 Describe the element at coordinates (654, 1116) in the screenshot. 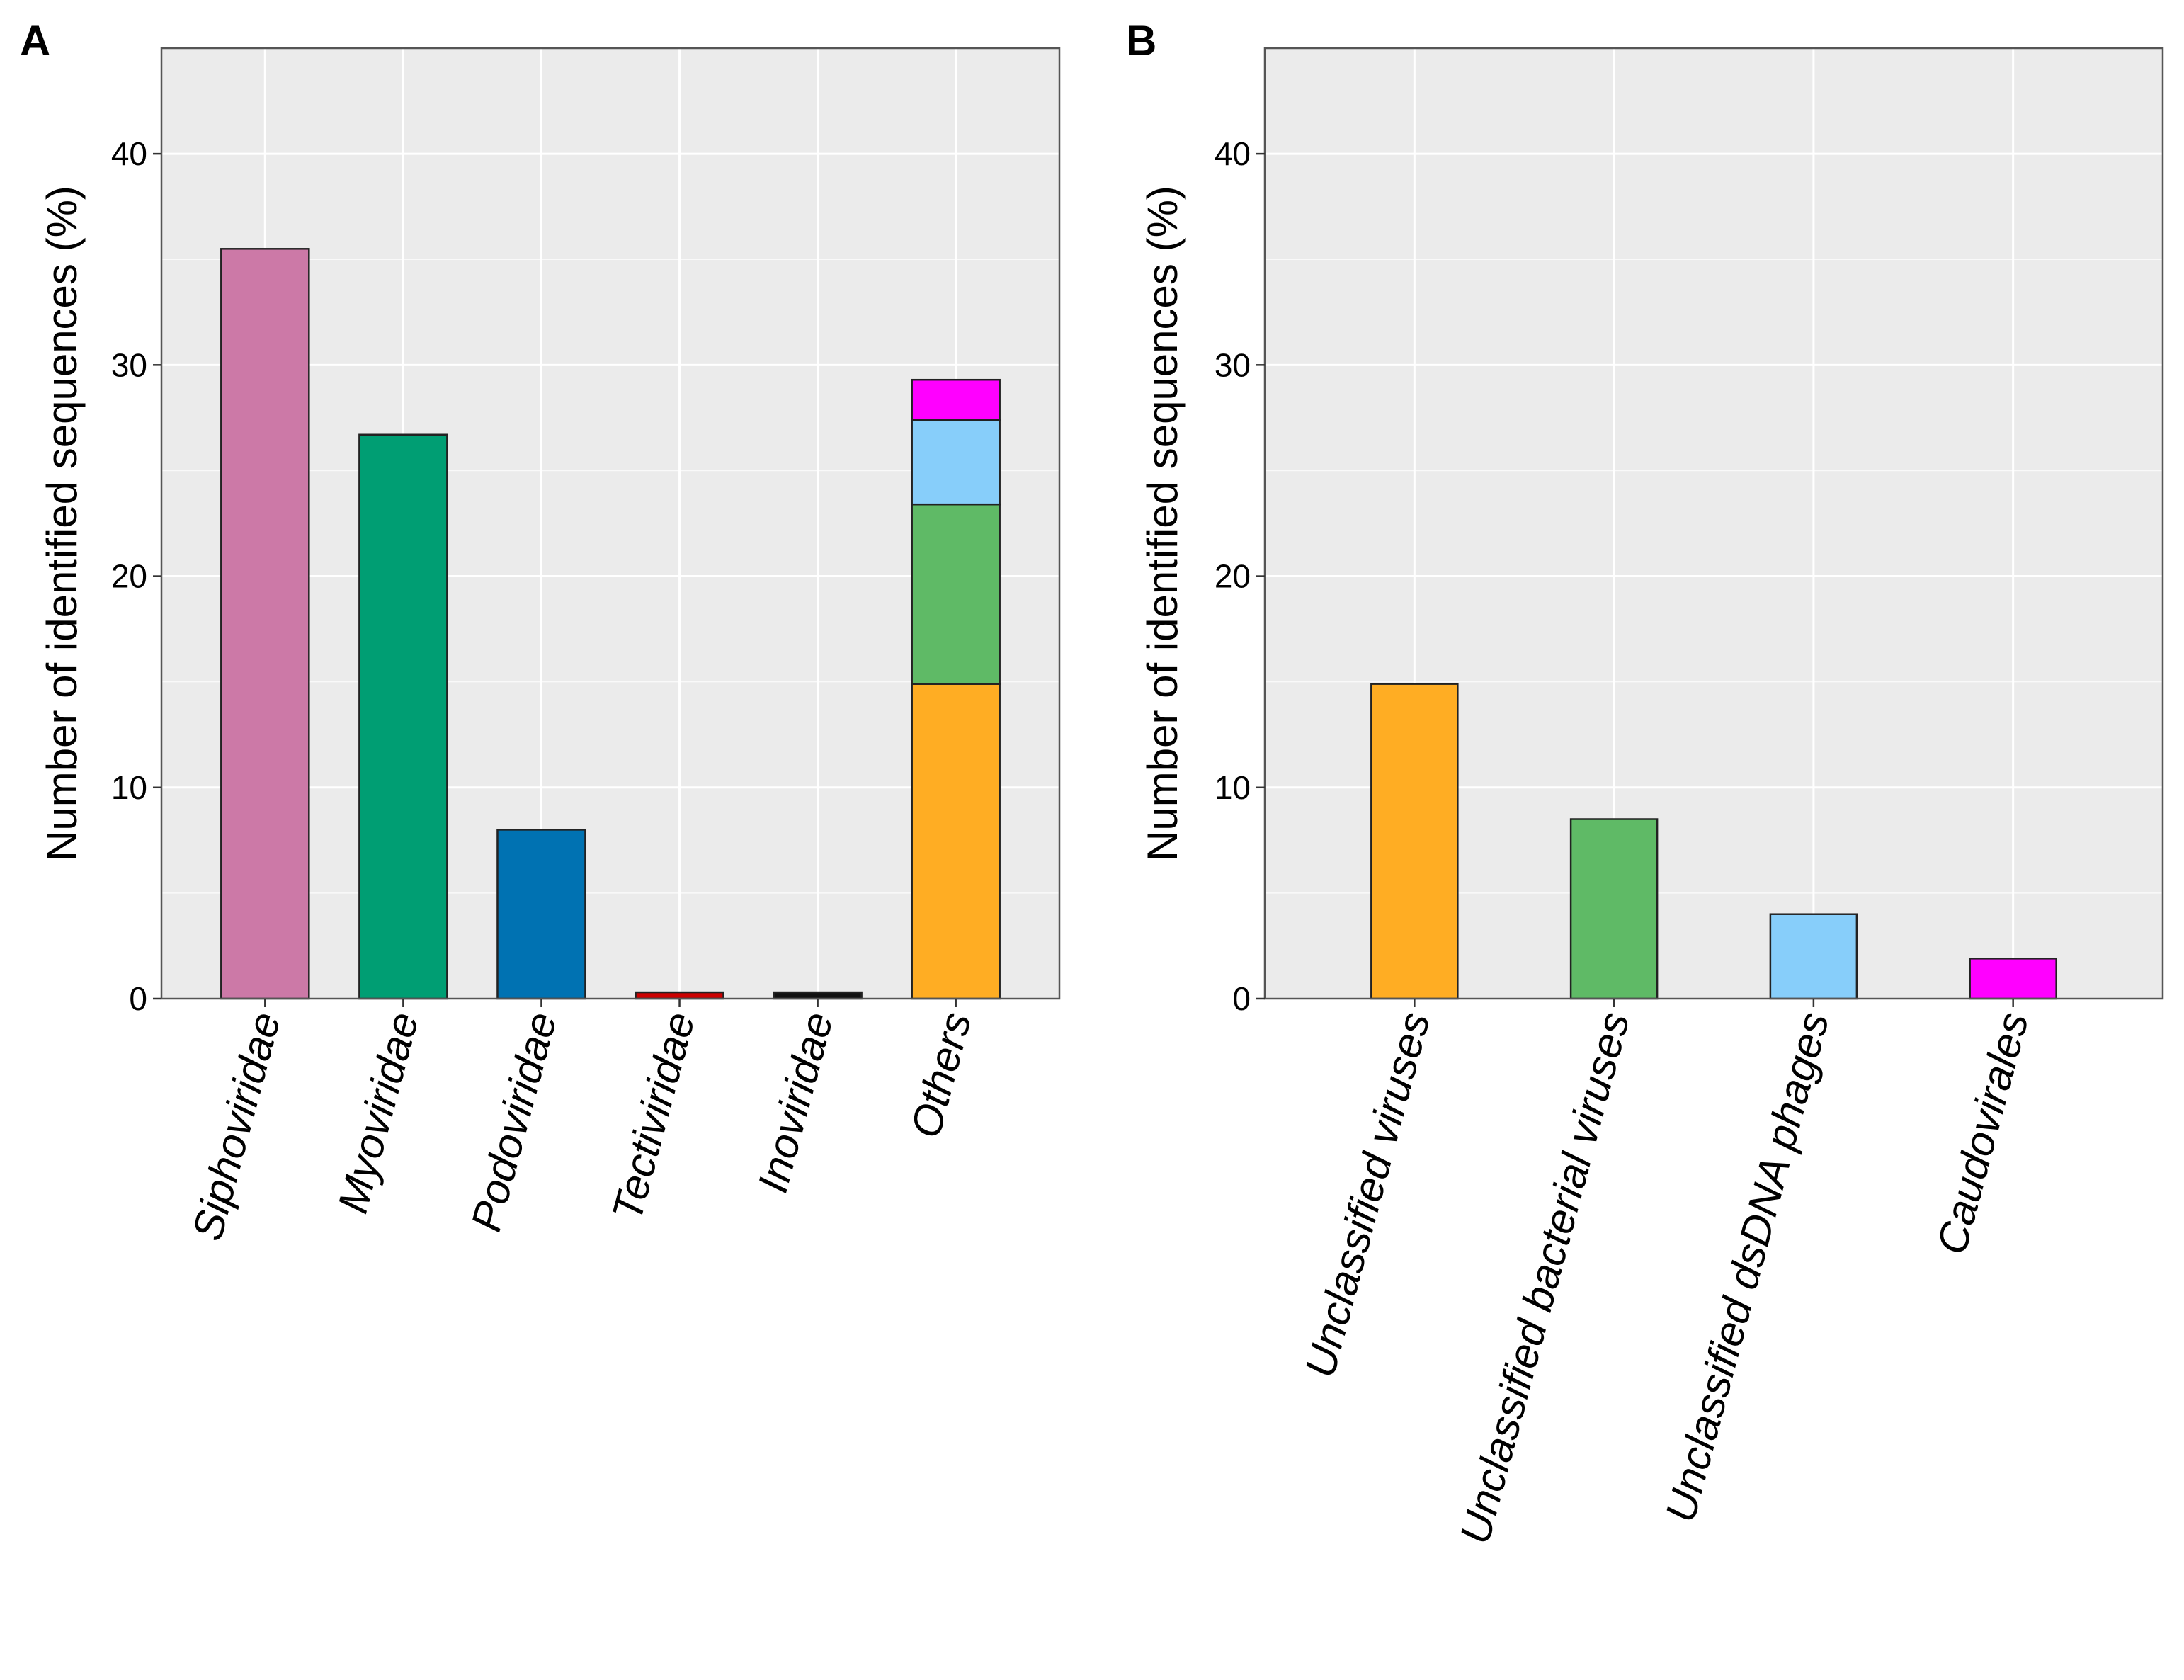

I see `x-category-label: Tectiviridae` at that location.